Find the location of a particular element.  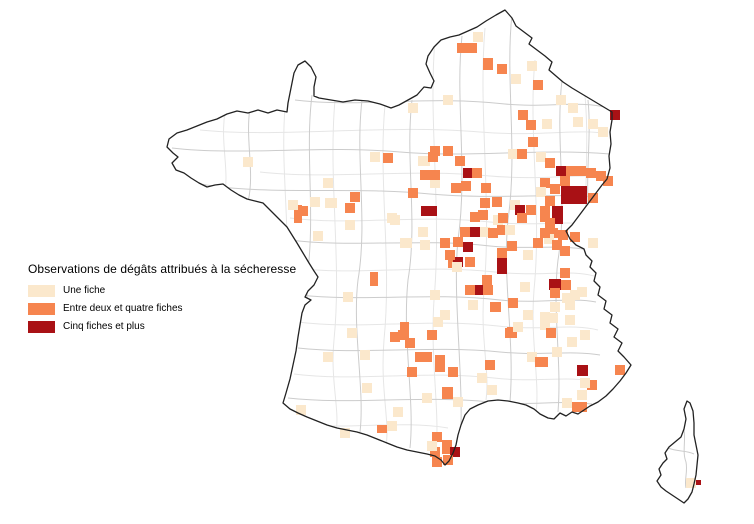

legend-item-cinq-et-plus: Cinq fiches et plus is located at coordinates (173, 326).